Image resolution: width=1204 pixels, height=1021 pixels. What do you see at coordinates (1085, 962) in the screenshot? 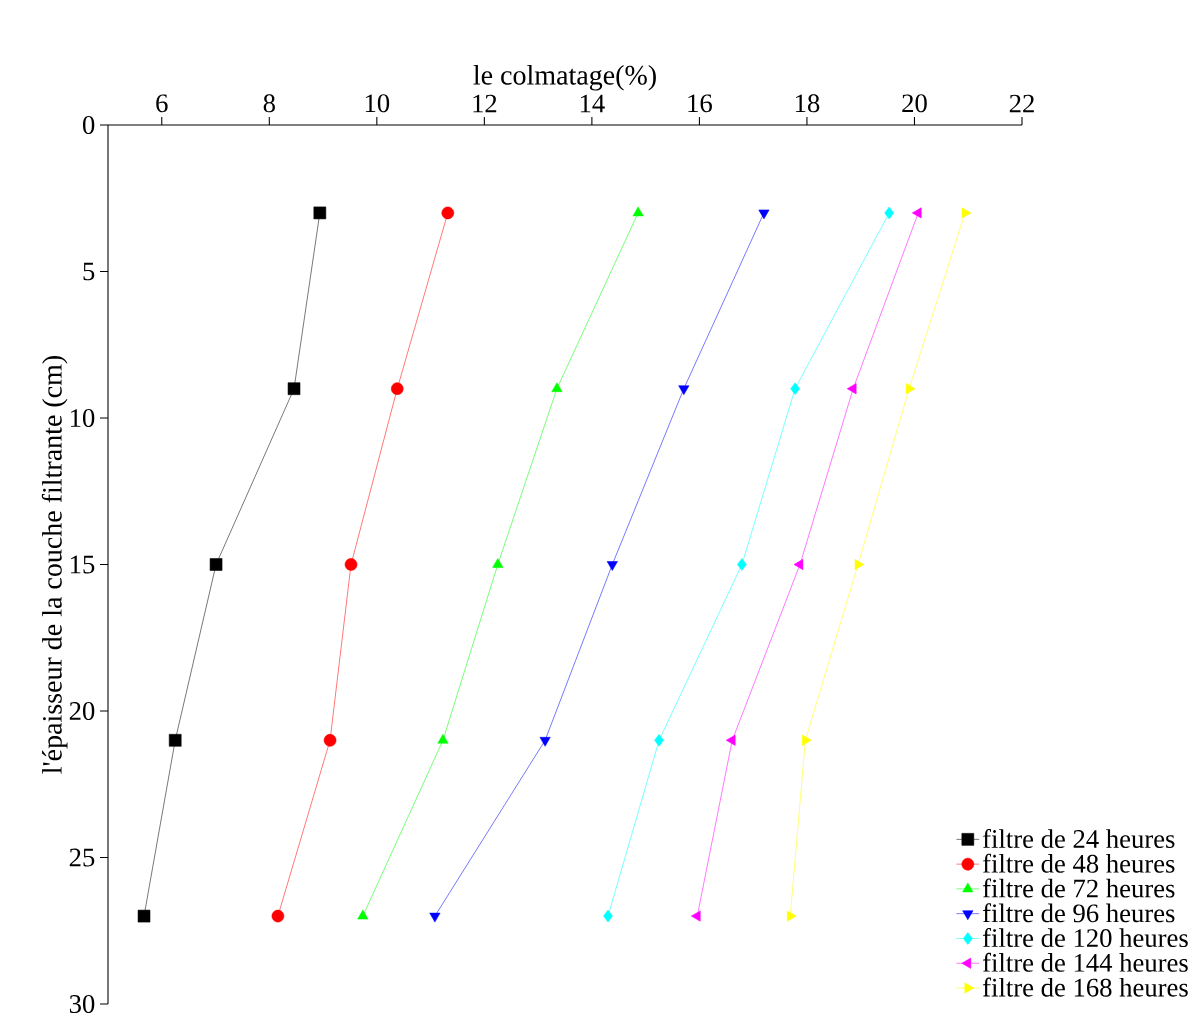
I see `legend-label: filtre de 144 heures` at bounding box center [1085, 962].